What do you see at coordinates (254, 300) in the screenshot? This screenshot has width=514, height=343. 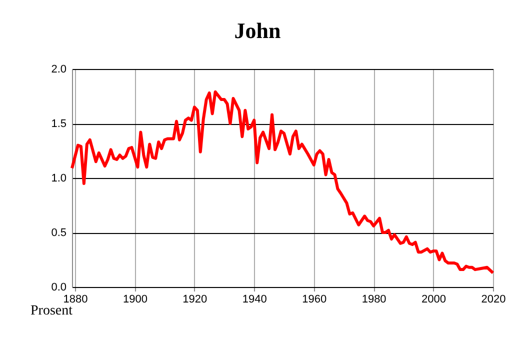 I see `x-tick-label: 1940` at bounding box center [254, 300].